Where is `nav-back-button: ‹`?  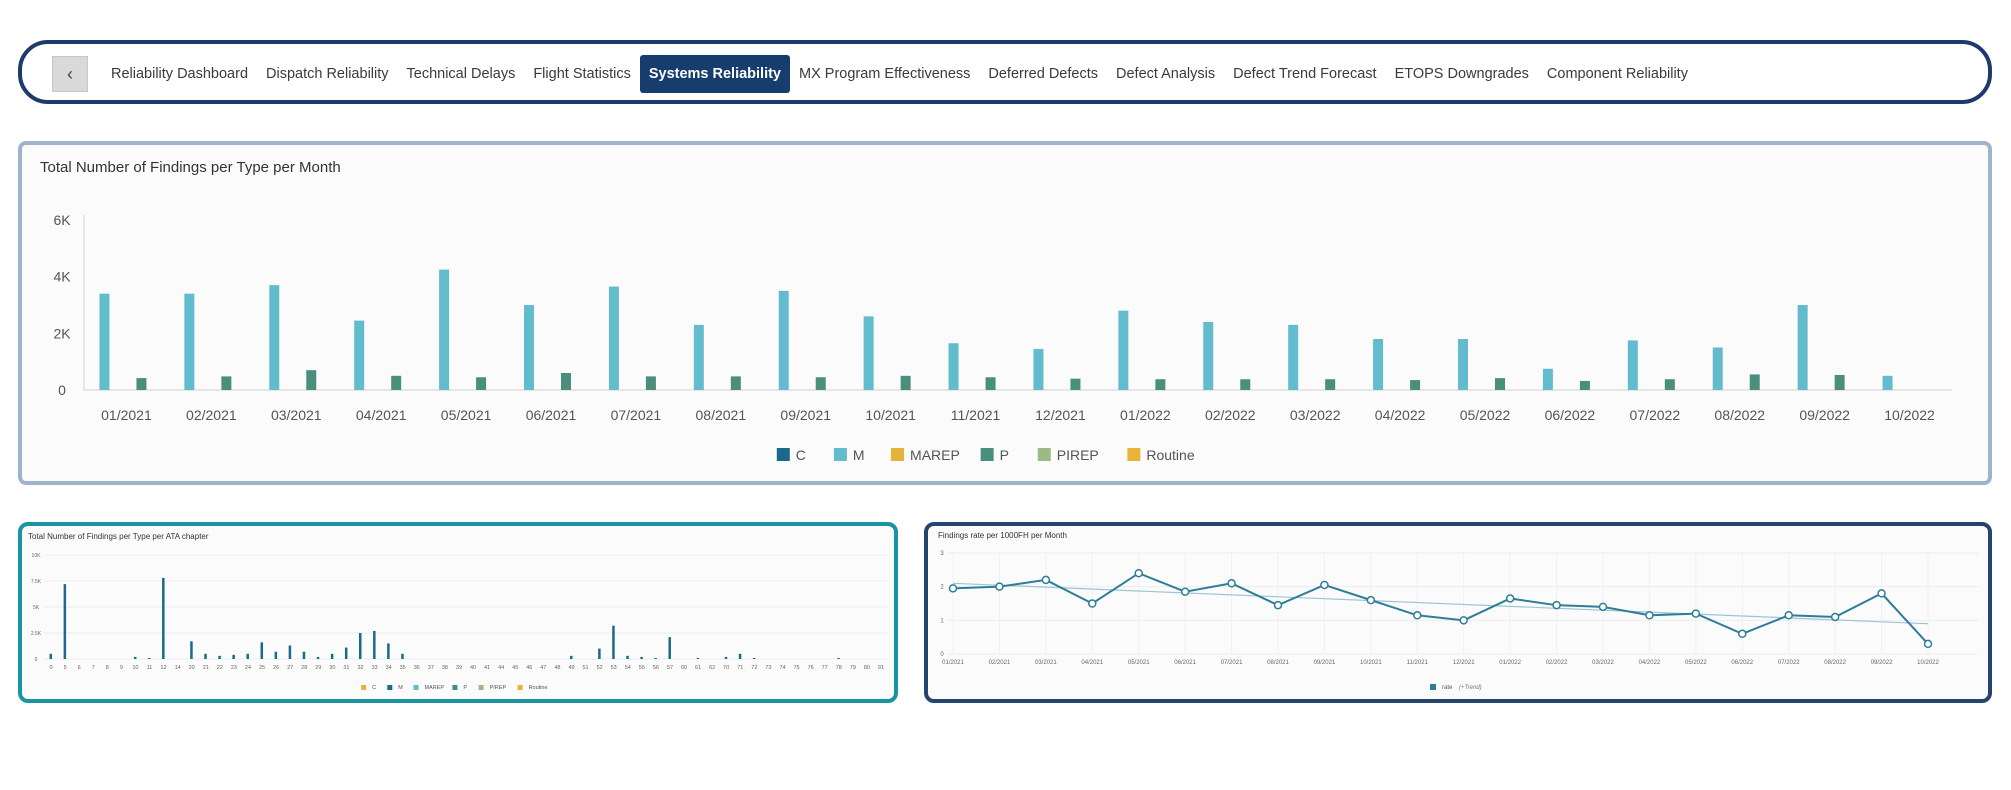 nav-back-button: ‹ is located at coordinates (70, 74).